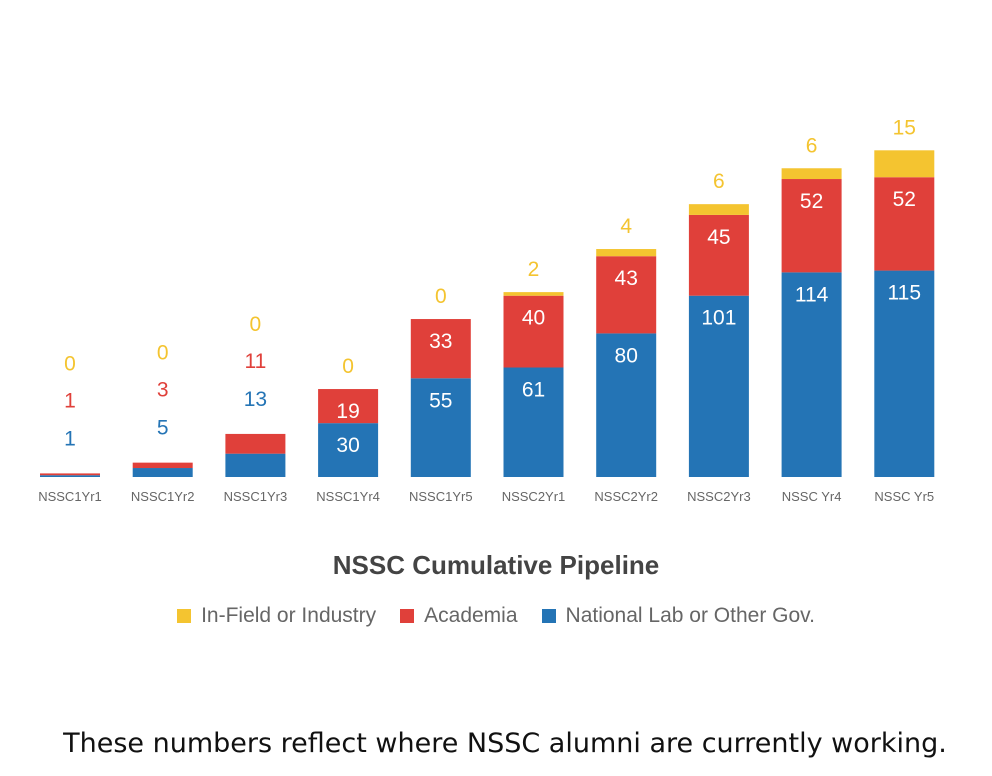  Describe the element at coordinates (163, 496) in the screenshot. I see `x-tick-label: NSSC1Yr2` at that location.